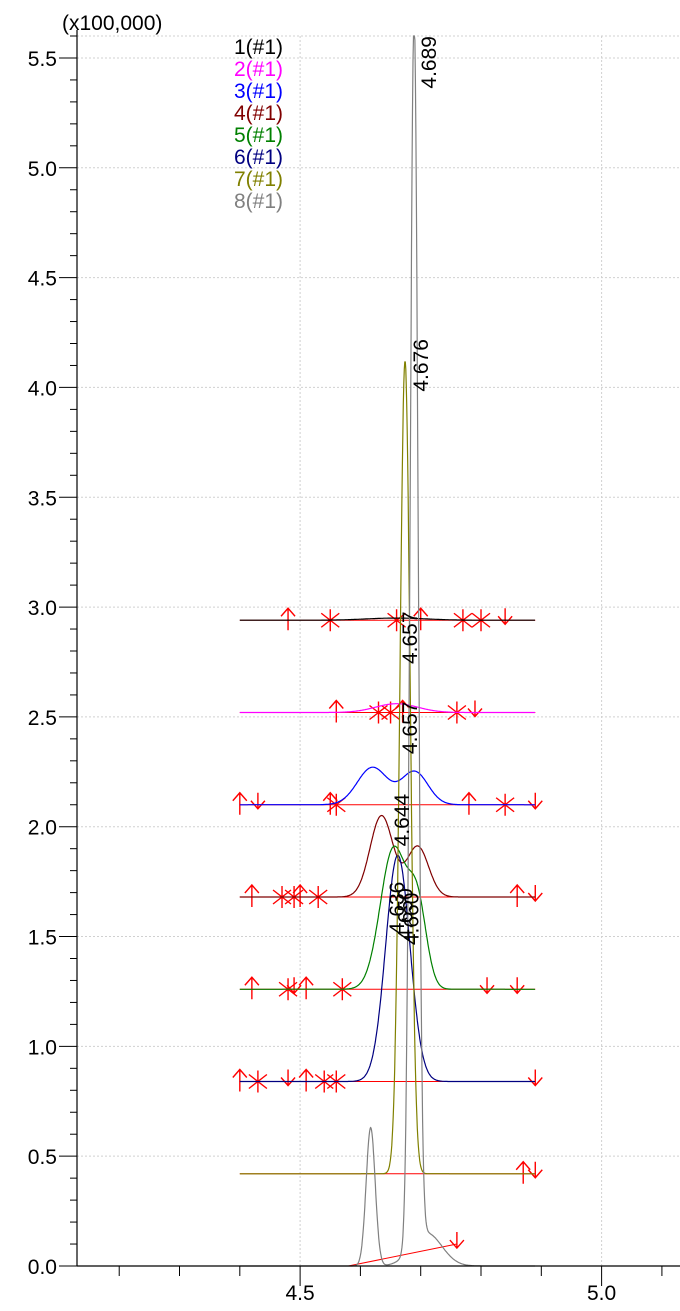 Image resolution: width=680 pixels, height=1311 pixels. I want to click on legend-entry-2: 2(#1), so click(258, 69).